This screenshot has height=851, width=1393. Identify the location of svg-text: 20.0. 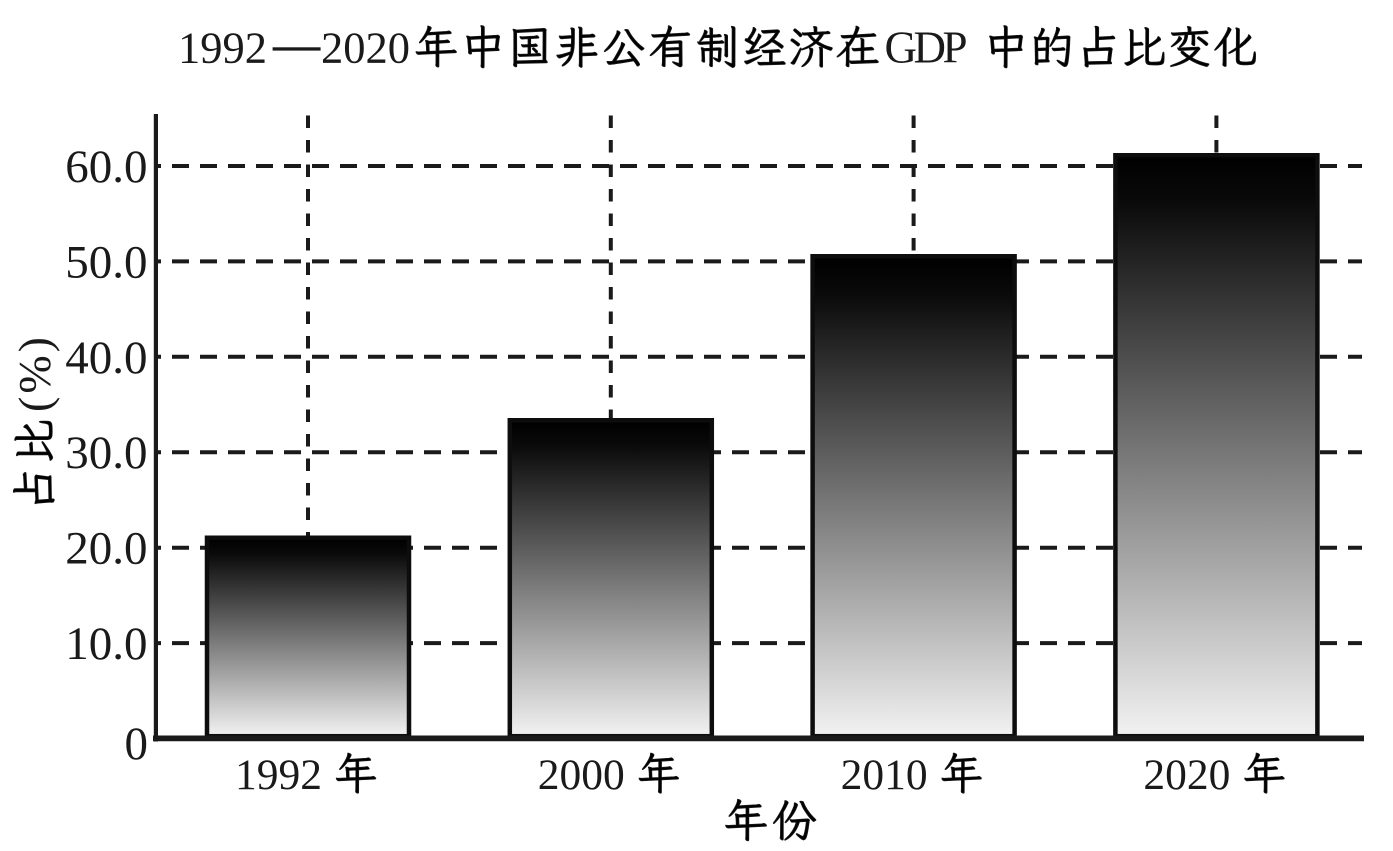
(106, 549).